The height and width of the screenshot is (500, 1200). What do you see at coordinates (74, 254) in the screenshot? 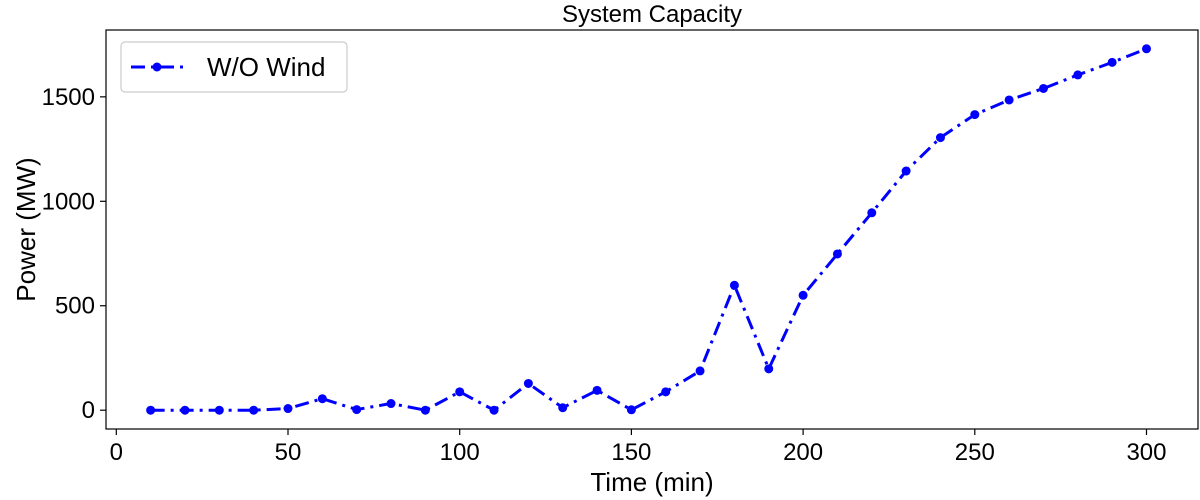
I see `y-axis: 0 500 1000 1500` at bounding box center [74, 254].